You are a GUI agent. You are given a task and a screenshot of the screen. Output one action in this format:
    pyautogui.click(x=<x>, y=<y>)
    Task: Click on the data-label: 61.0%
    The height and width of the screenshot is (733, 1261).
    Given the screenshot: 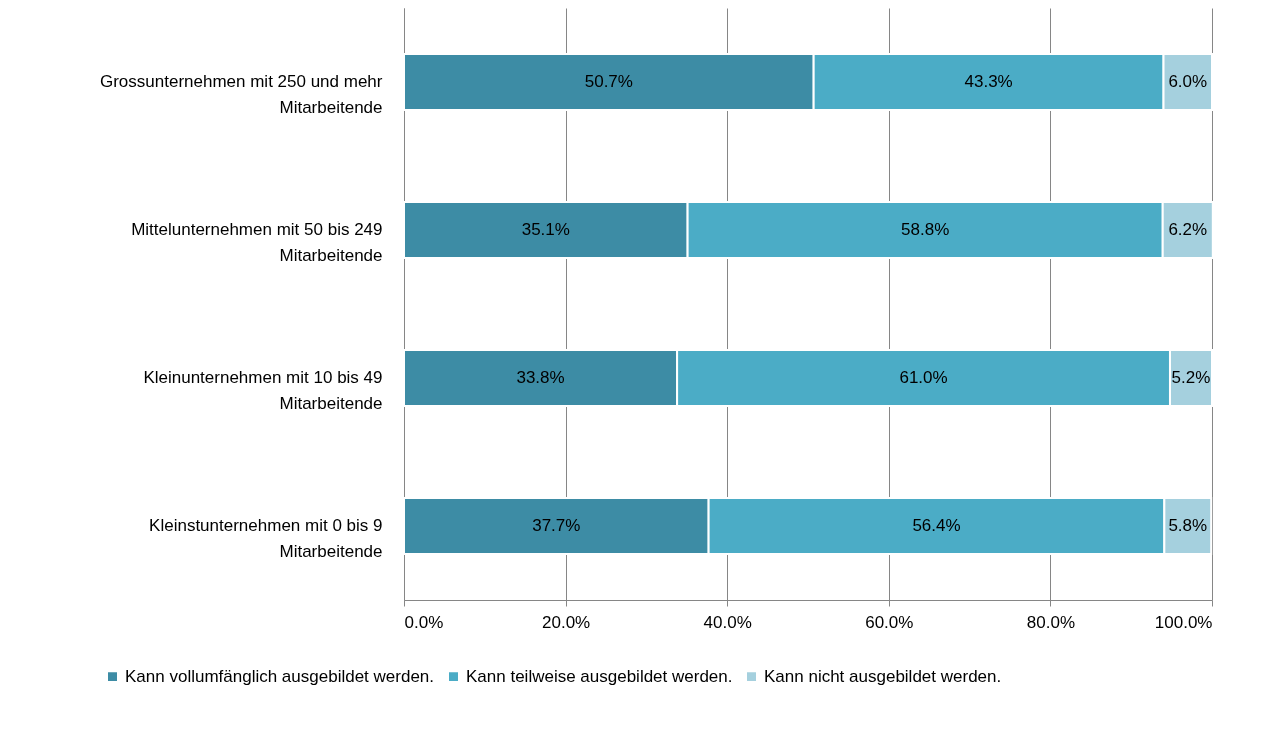 What is the action you would take?
    pyautogui.click(x=923, y=377)
    